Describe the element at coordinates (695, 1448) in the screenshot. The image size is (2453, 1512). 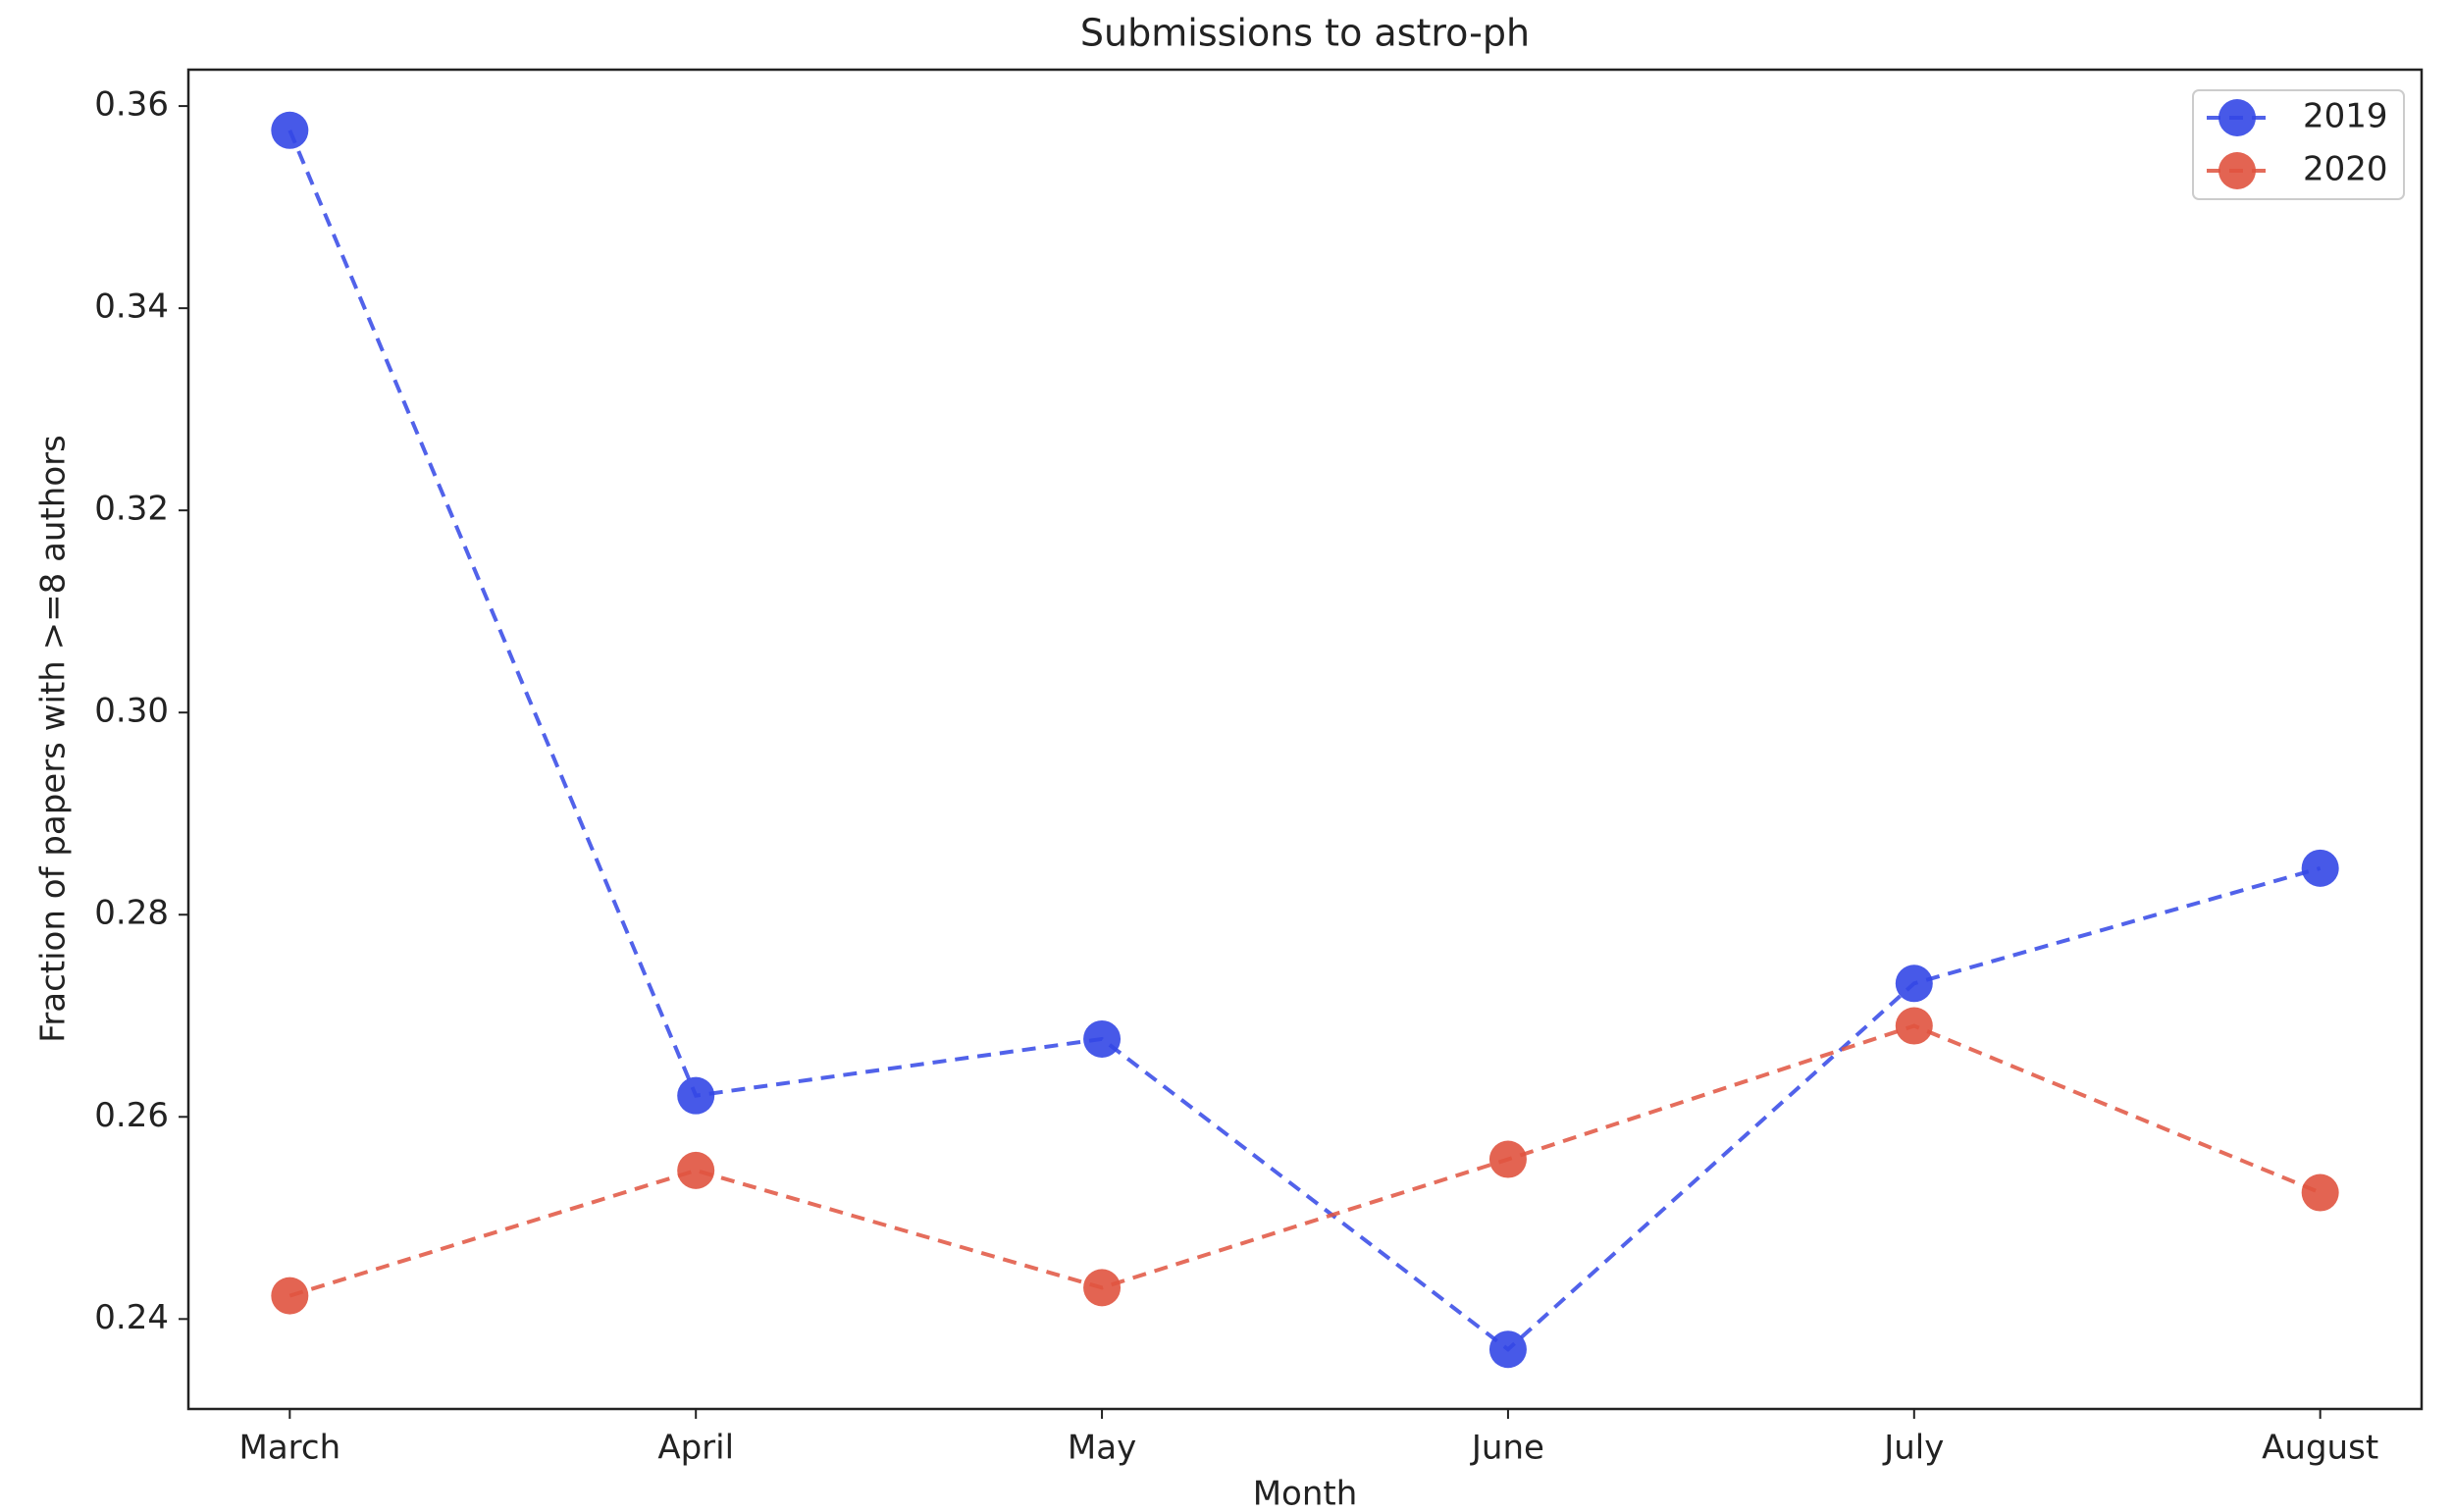
I see `x-tick-label: April` at that location.